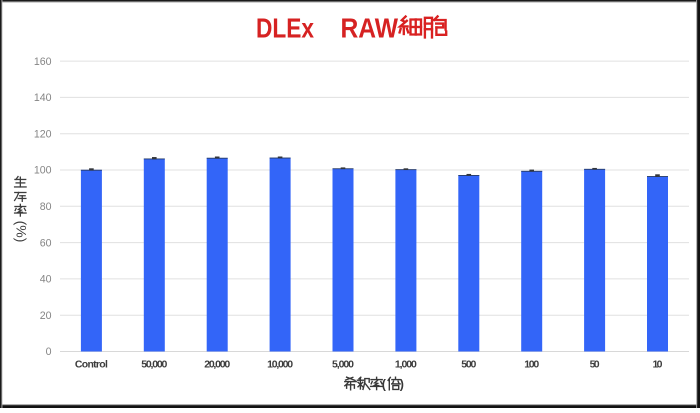  I want to click on svg-text: 80, so click(46, 207).